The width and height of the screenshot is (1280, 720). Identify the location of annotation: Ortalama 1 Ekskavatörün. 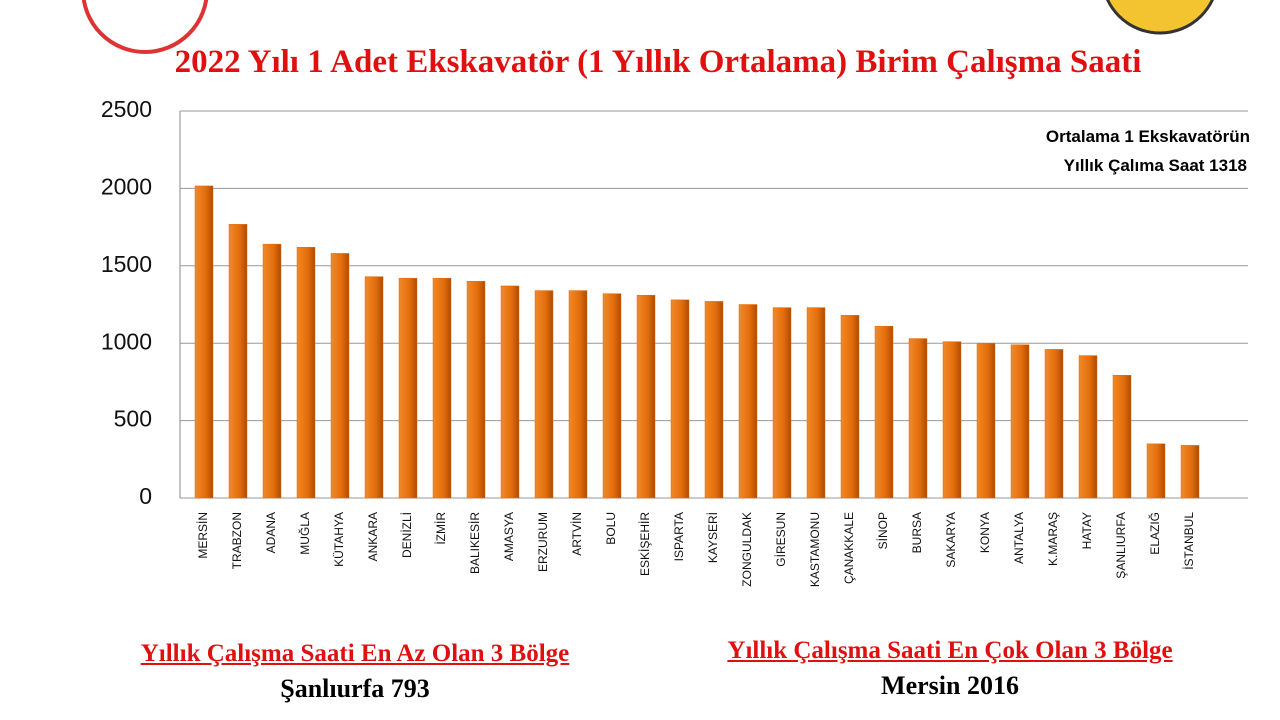
(1148, 136).